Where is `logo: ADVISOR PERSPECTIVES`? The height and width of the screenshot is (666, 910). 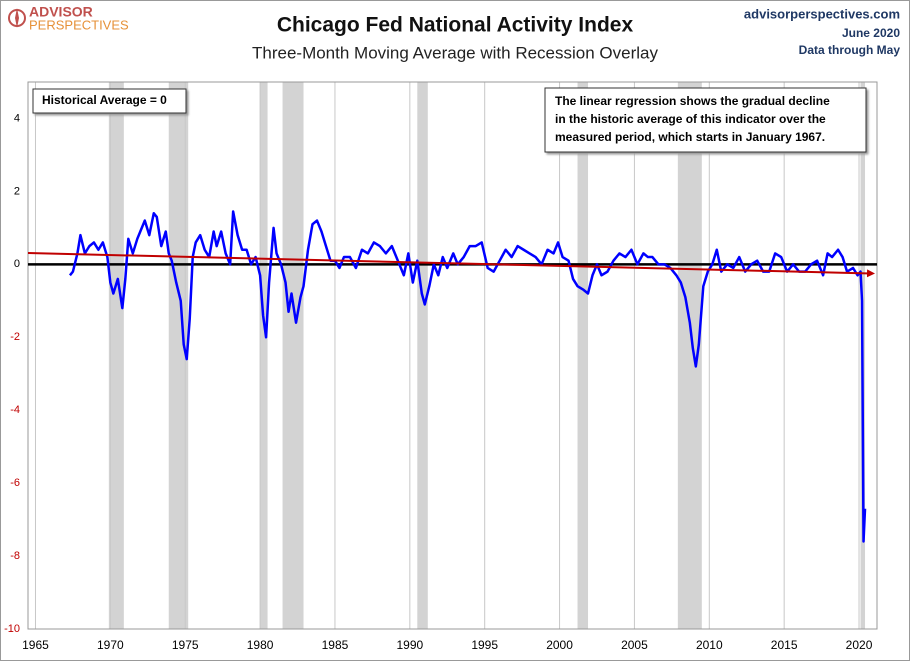
logo: ADVISOR PERSPECTIVES is located at coordinates (68, 18).